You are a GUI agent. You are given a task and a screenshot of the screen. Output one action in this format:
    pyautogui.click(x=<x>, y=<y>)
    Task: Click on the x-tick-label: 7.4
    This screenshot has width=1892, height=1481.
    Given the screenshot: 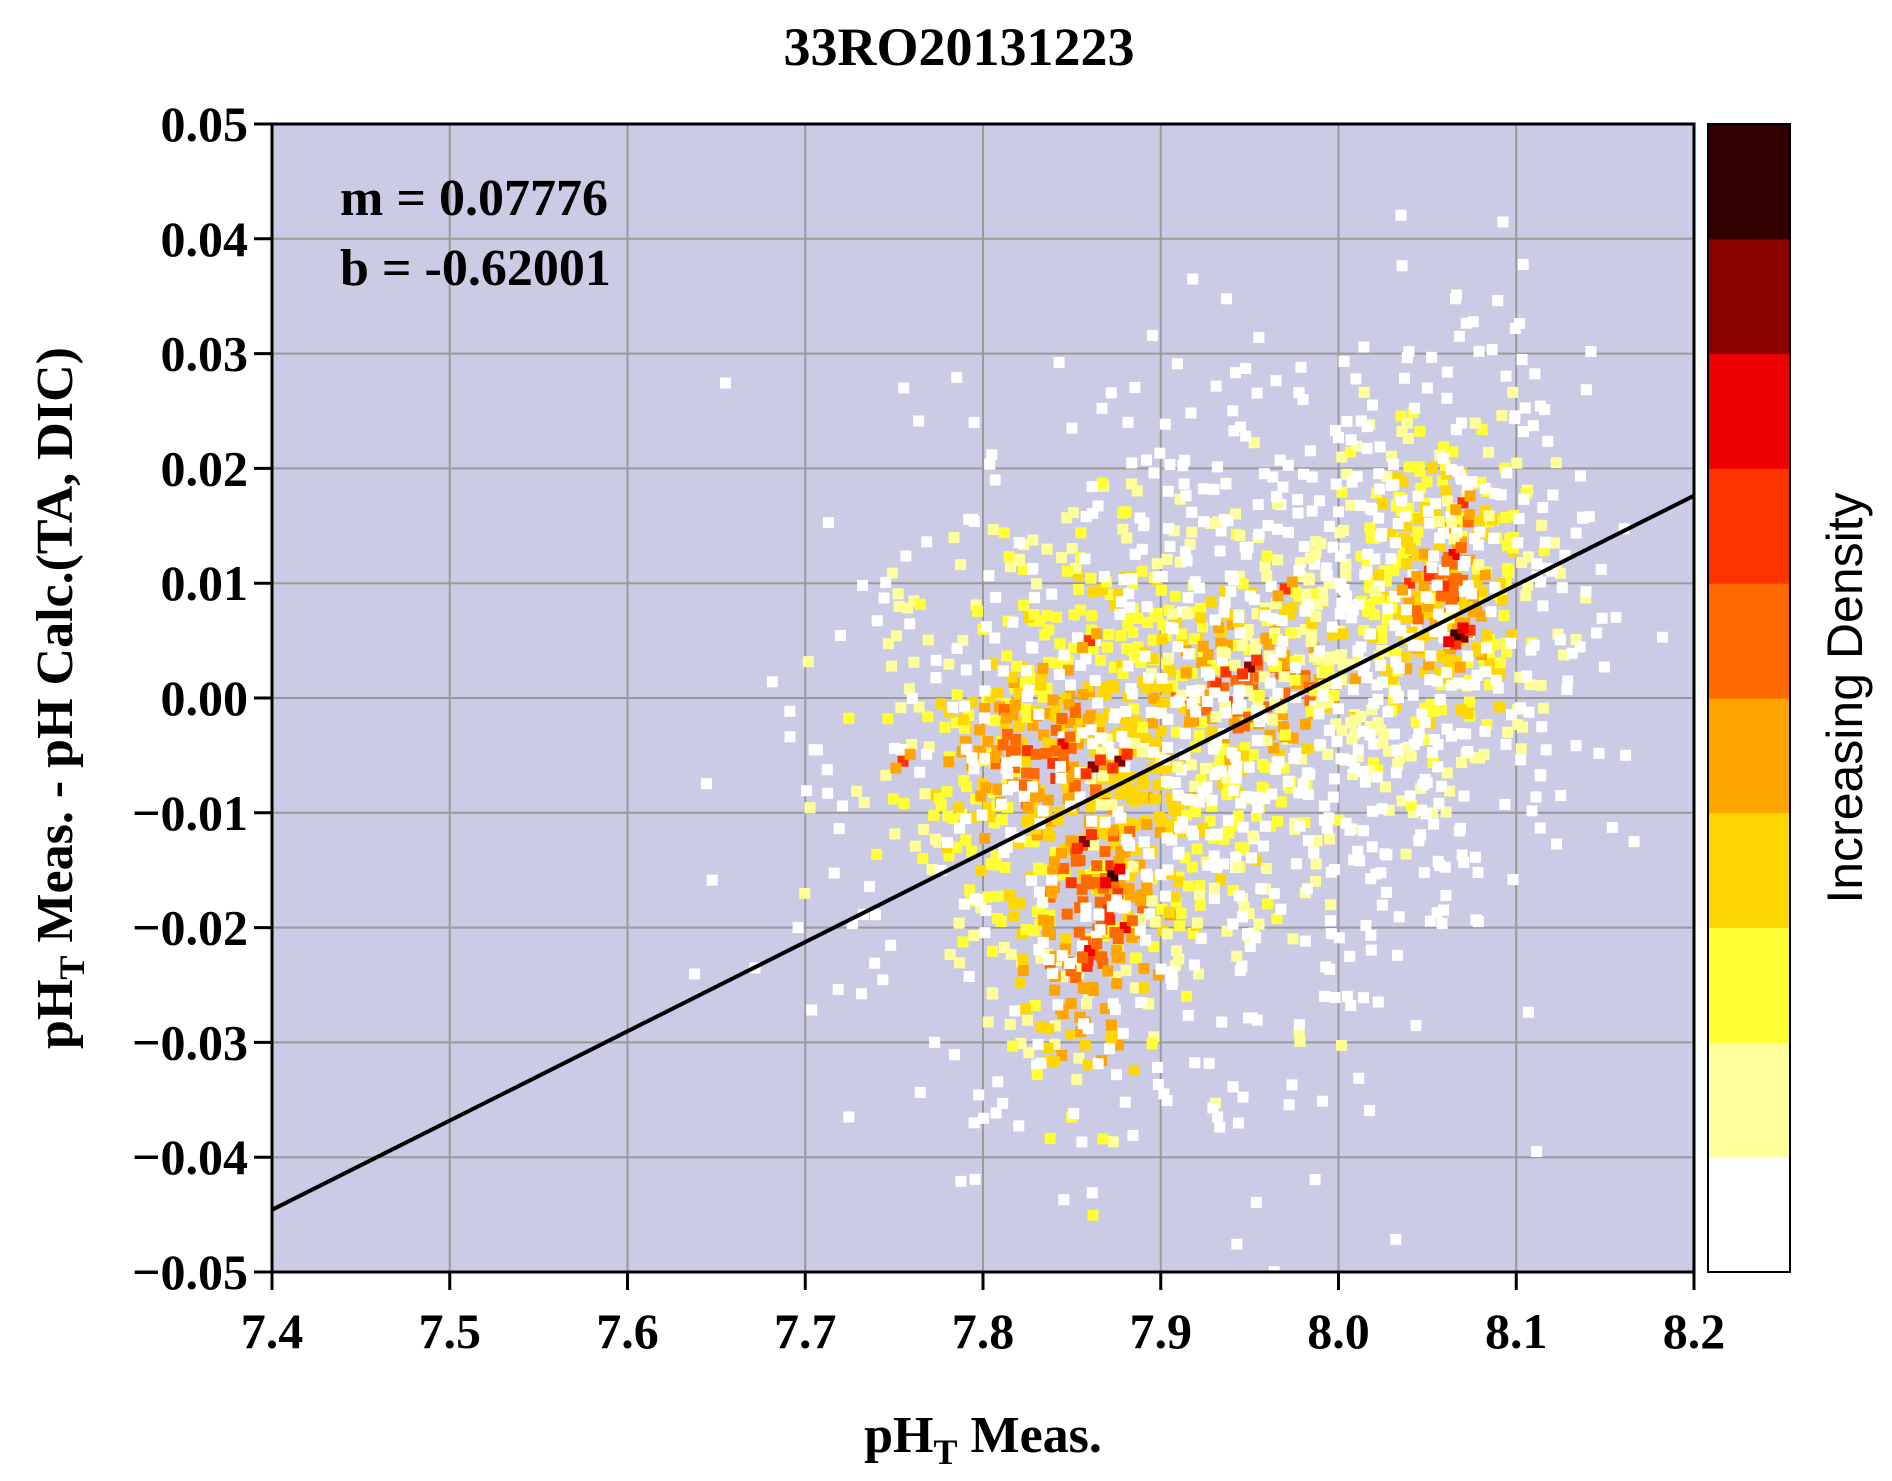 What is the action you would take?
    pyautogui.click(x=272, y=1331)
    